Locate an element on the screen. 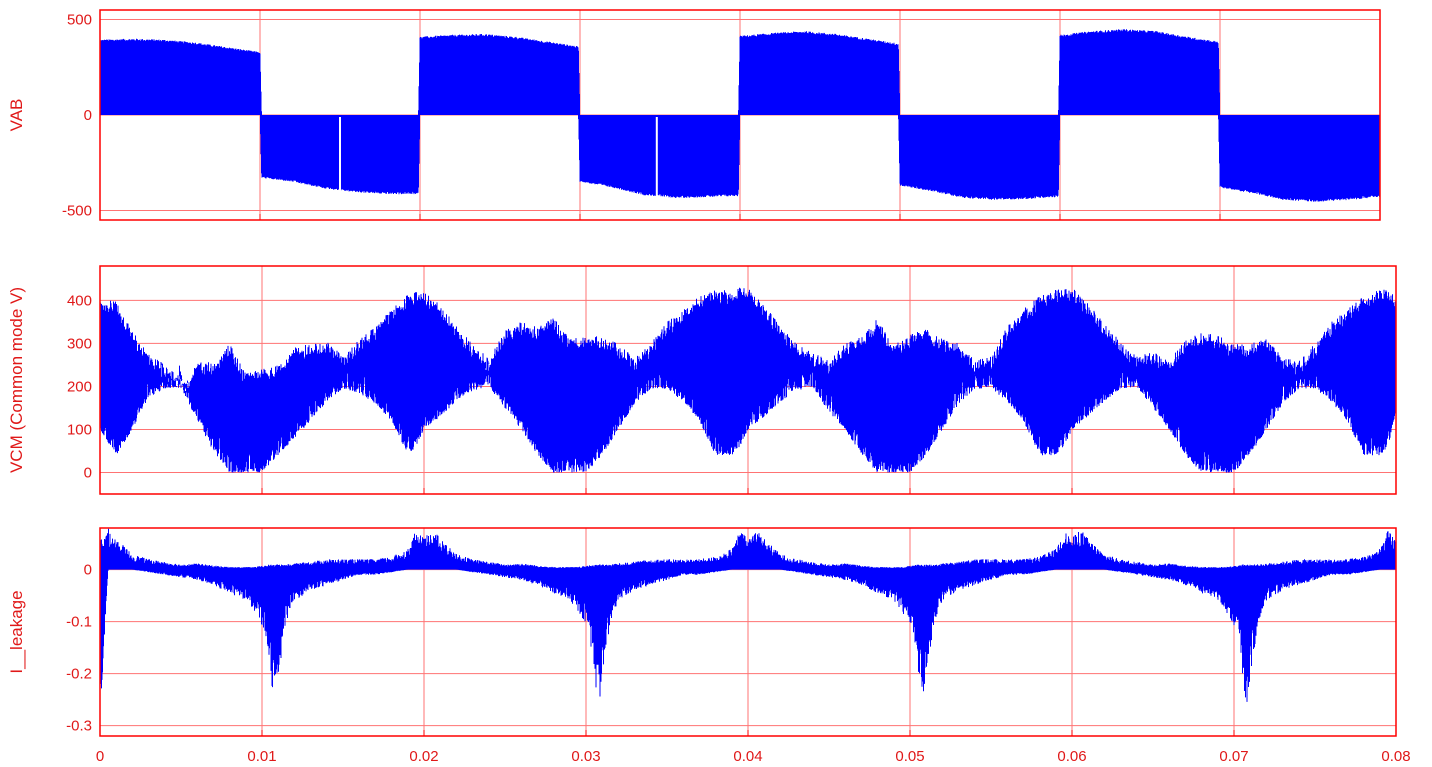 Image resolution: width=1432 pixels, height=767 pixels. x-tick-label: 0.06 is located at coordinates (1071, 756).